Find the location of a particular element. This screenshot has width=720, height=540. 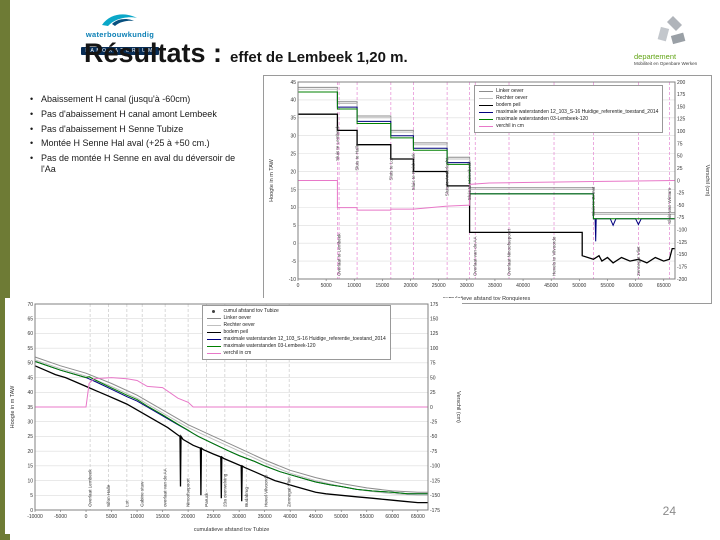

svg-text: overlaat van de AA is located at coordinates (165, 486).